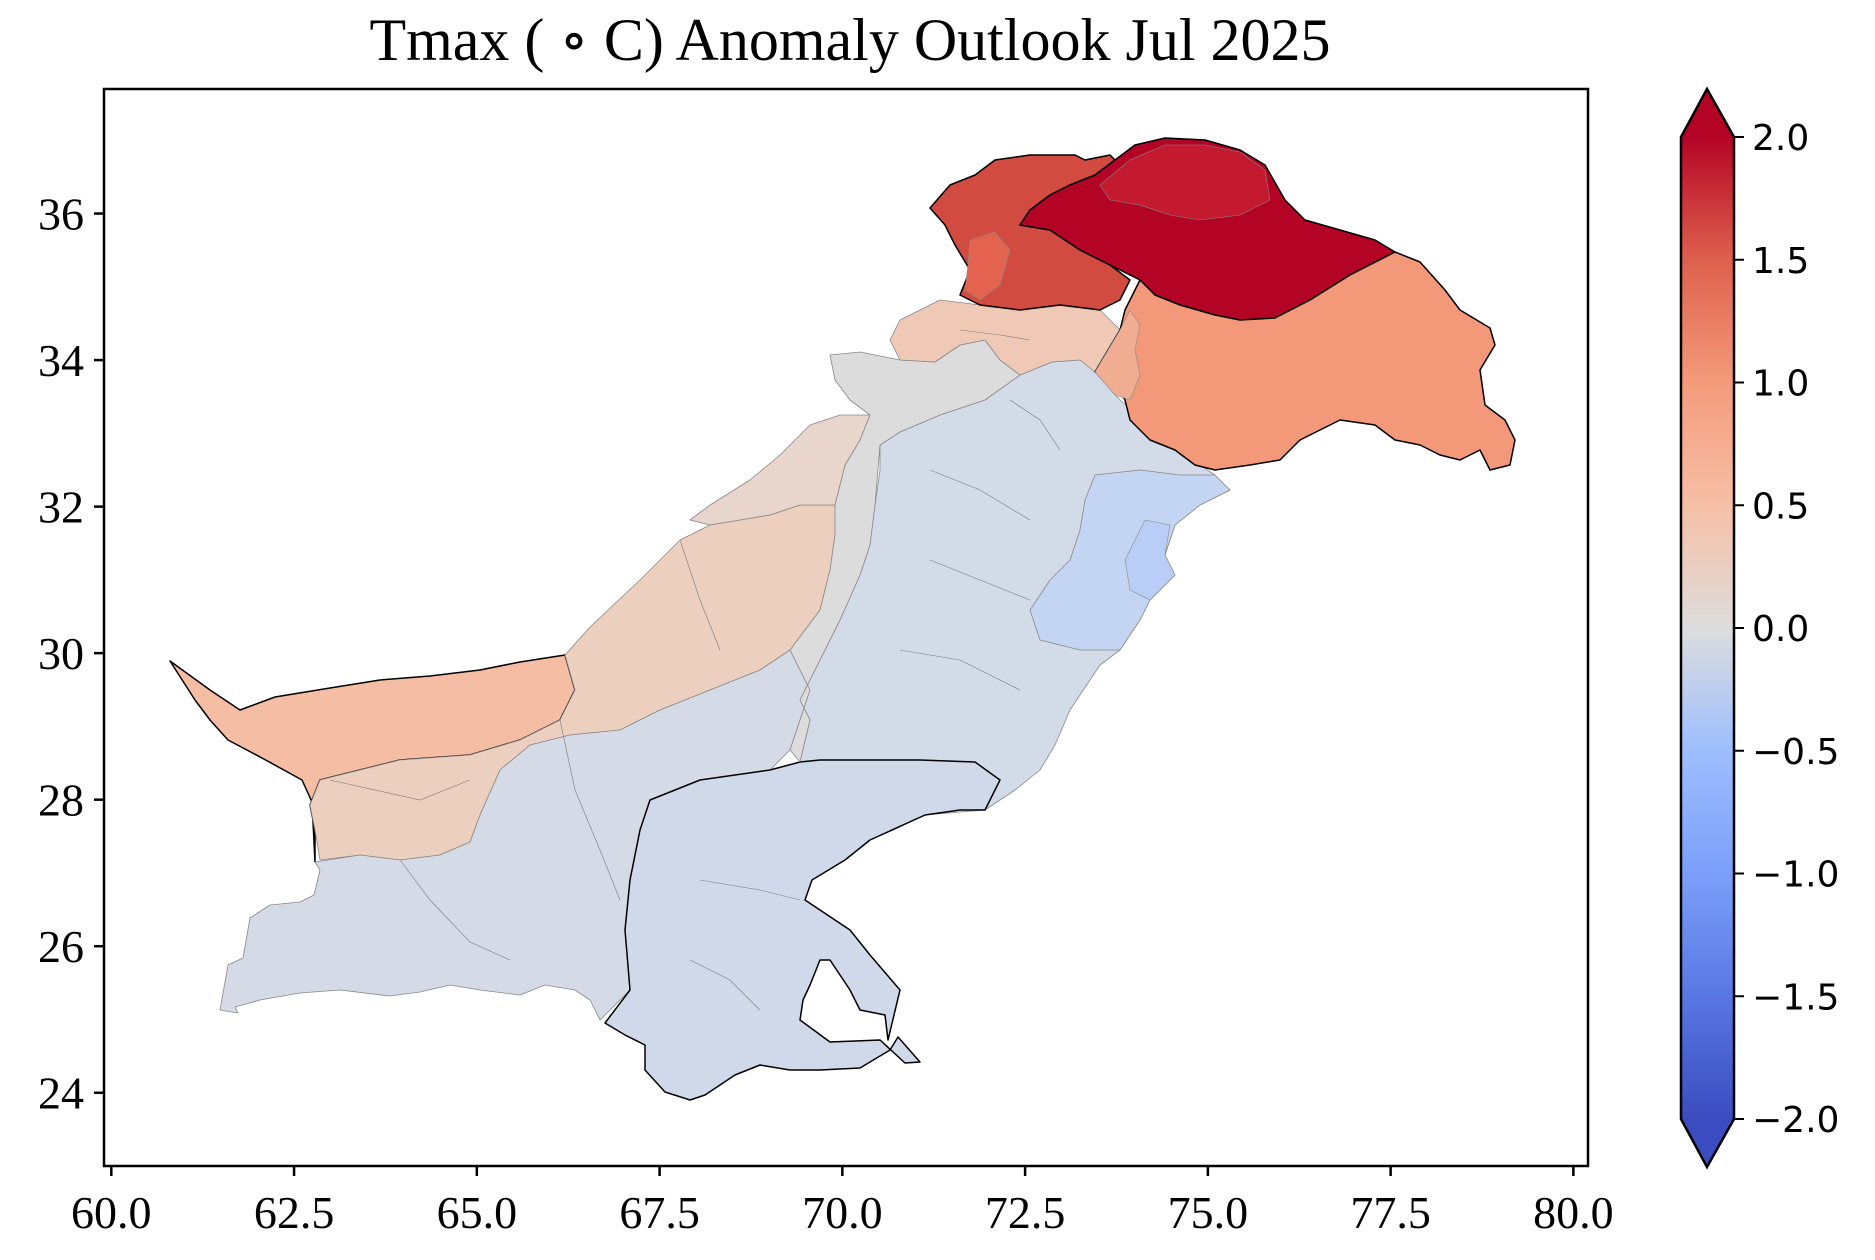 The width and height of the screenshot is (1875, 1260). I want to click on region-upper-kp-east, so click(987, 266).